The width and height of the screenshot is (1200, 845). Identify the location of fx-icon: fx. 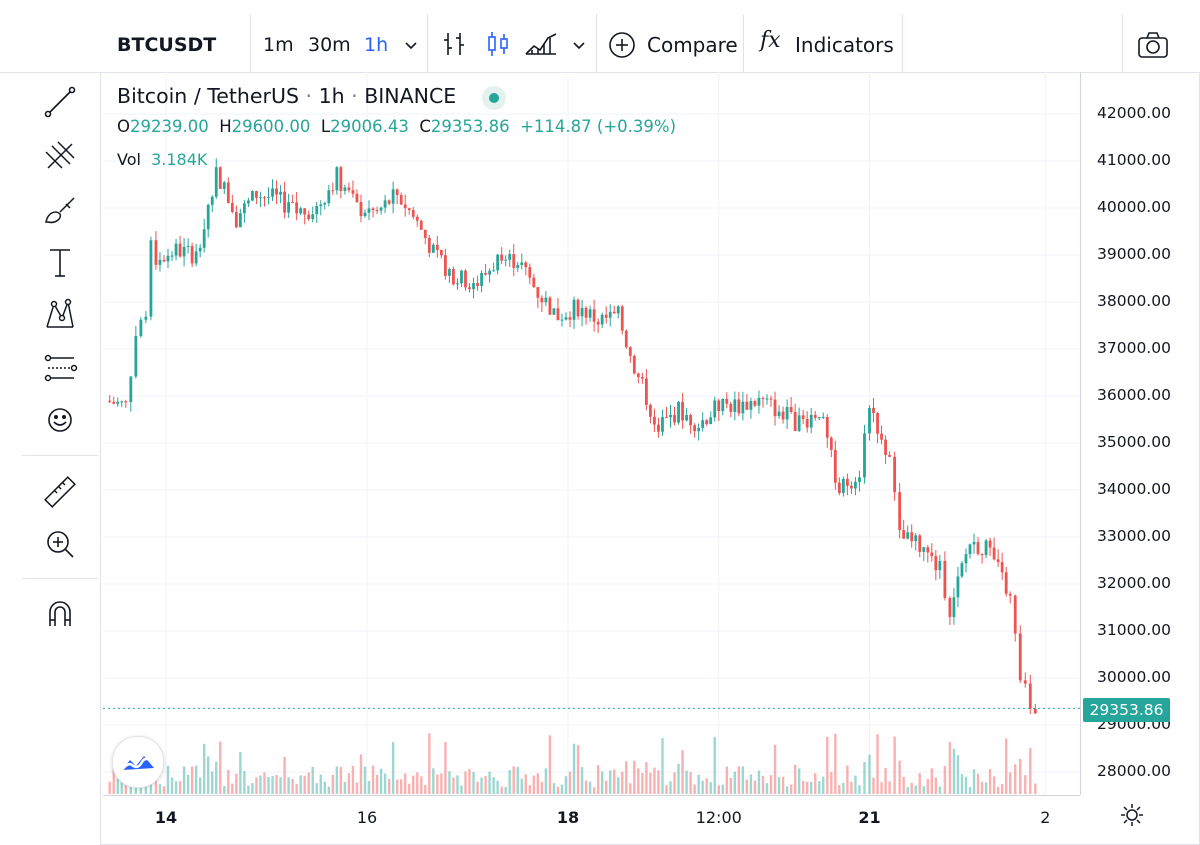
(770, 40).